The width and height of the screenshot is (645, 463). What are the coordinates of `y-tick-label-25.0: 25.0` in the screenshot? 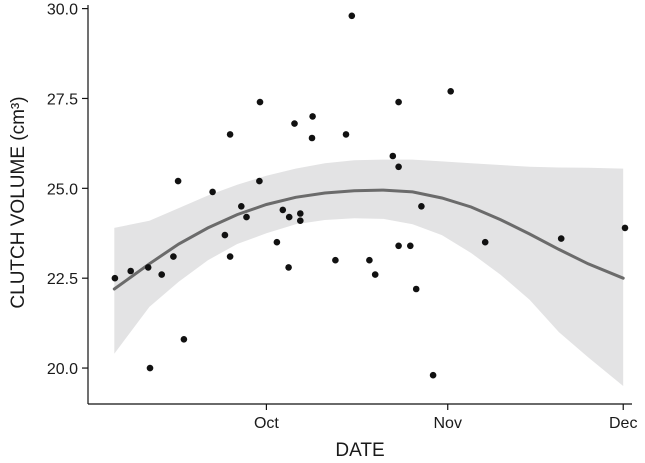 It's located at (62, 189).